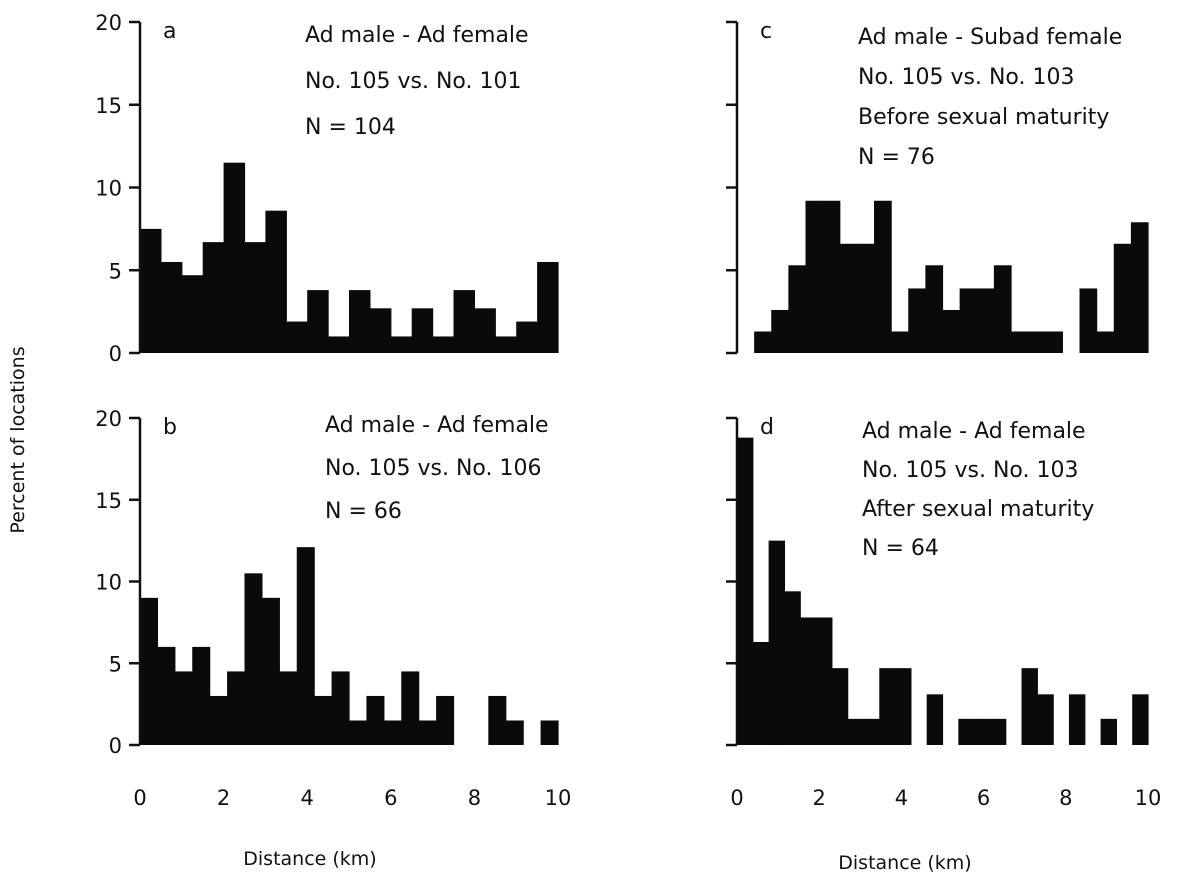 This screenshot has width=1177, height=881. Describe the element at coordinates (350, 127) in the screenshot. I see `annotation-a-2: N = 104` at that location.